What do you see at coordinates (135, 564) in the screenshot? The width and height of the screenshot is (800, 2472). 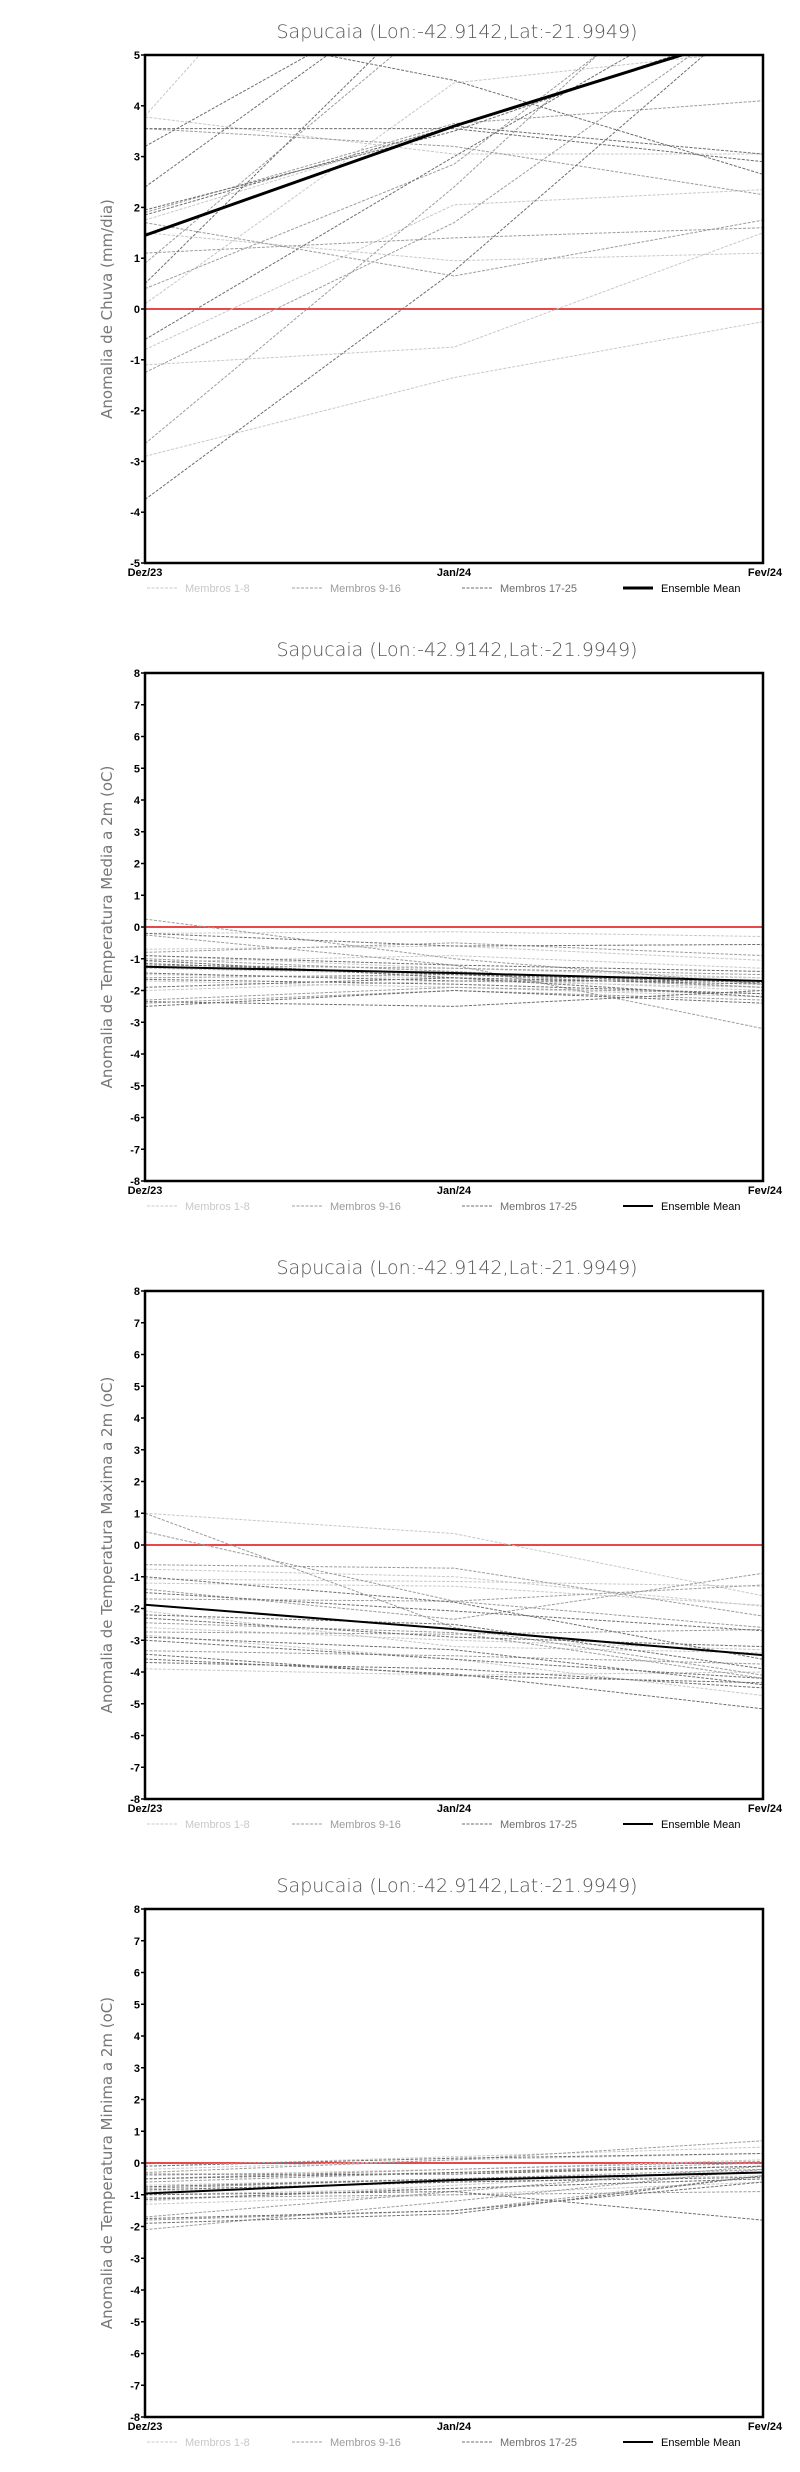 I see `y-tick-label: -5` at bounding box center [135, 564].